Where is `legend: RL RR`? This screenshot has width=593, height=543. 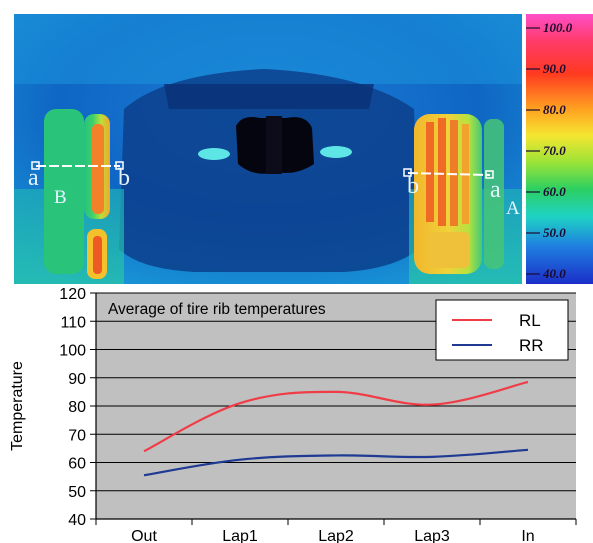 legend: RL RR is located at coordinates (502, 330).